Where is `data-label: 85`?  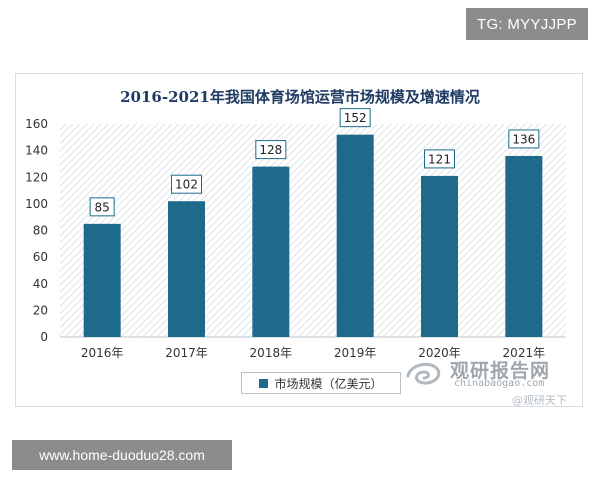 data-label: 85 is located at coordinates (102, 207).